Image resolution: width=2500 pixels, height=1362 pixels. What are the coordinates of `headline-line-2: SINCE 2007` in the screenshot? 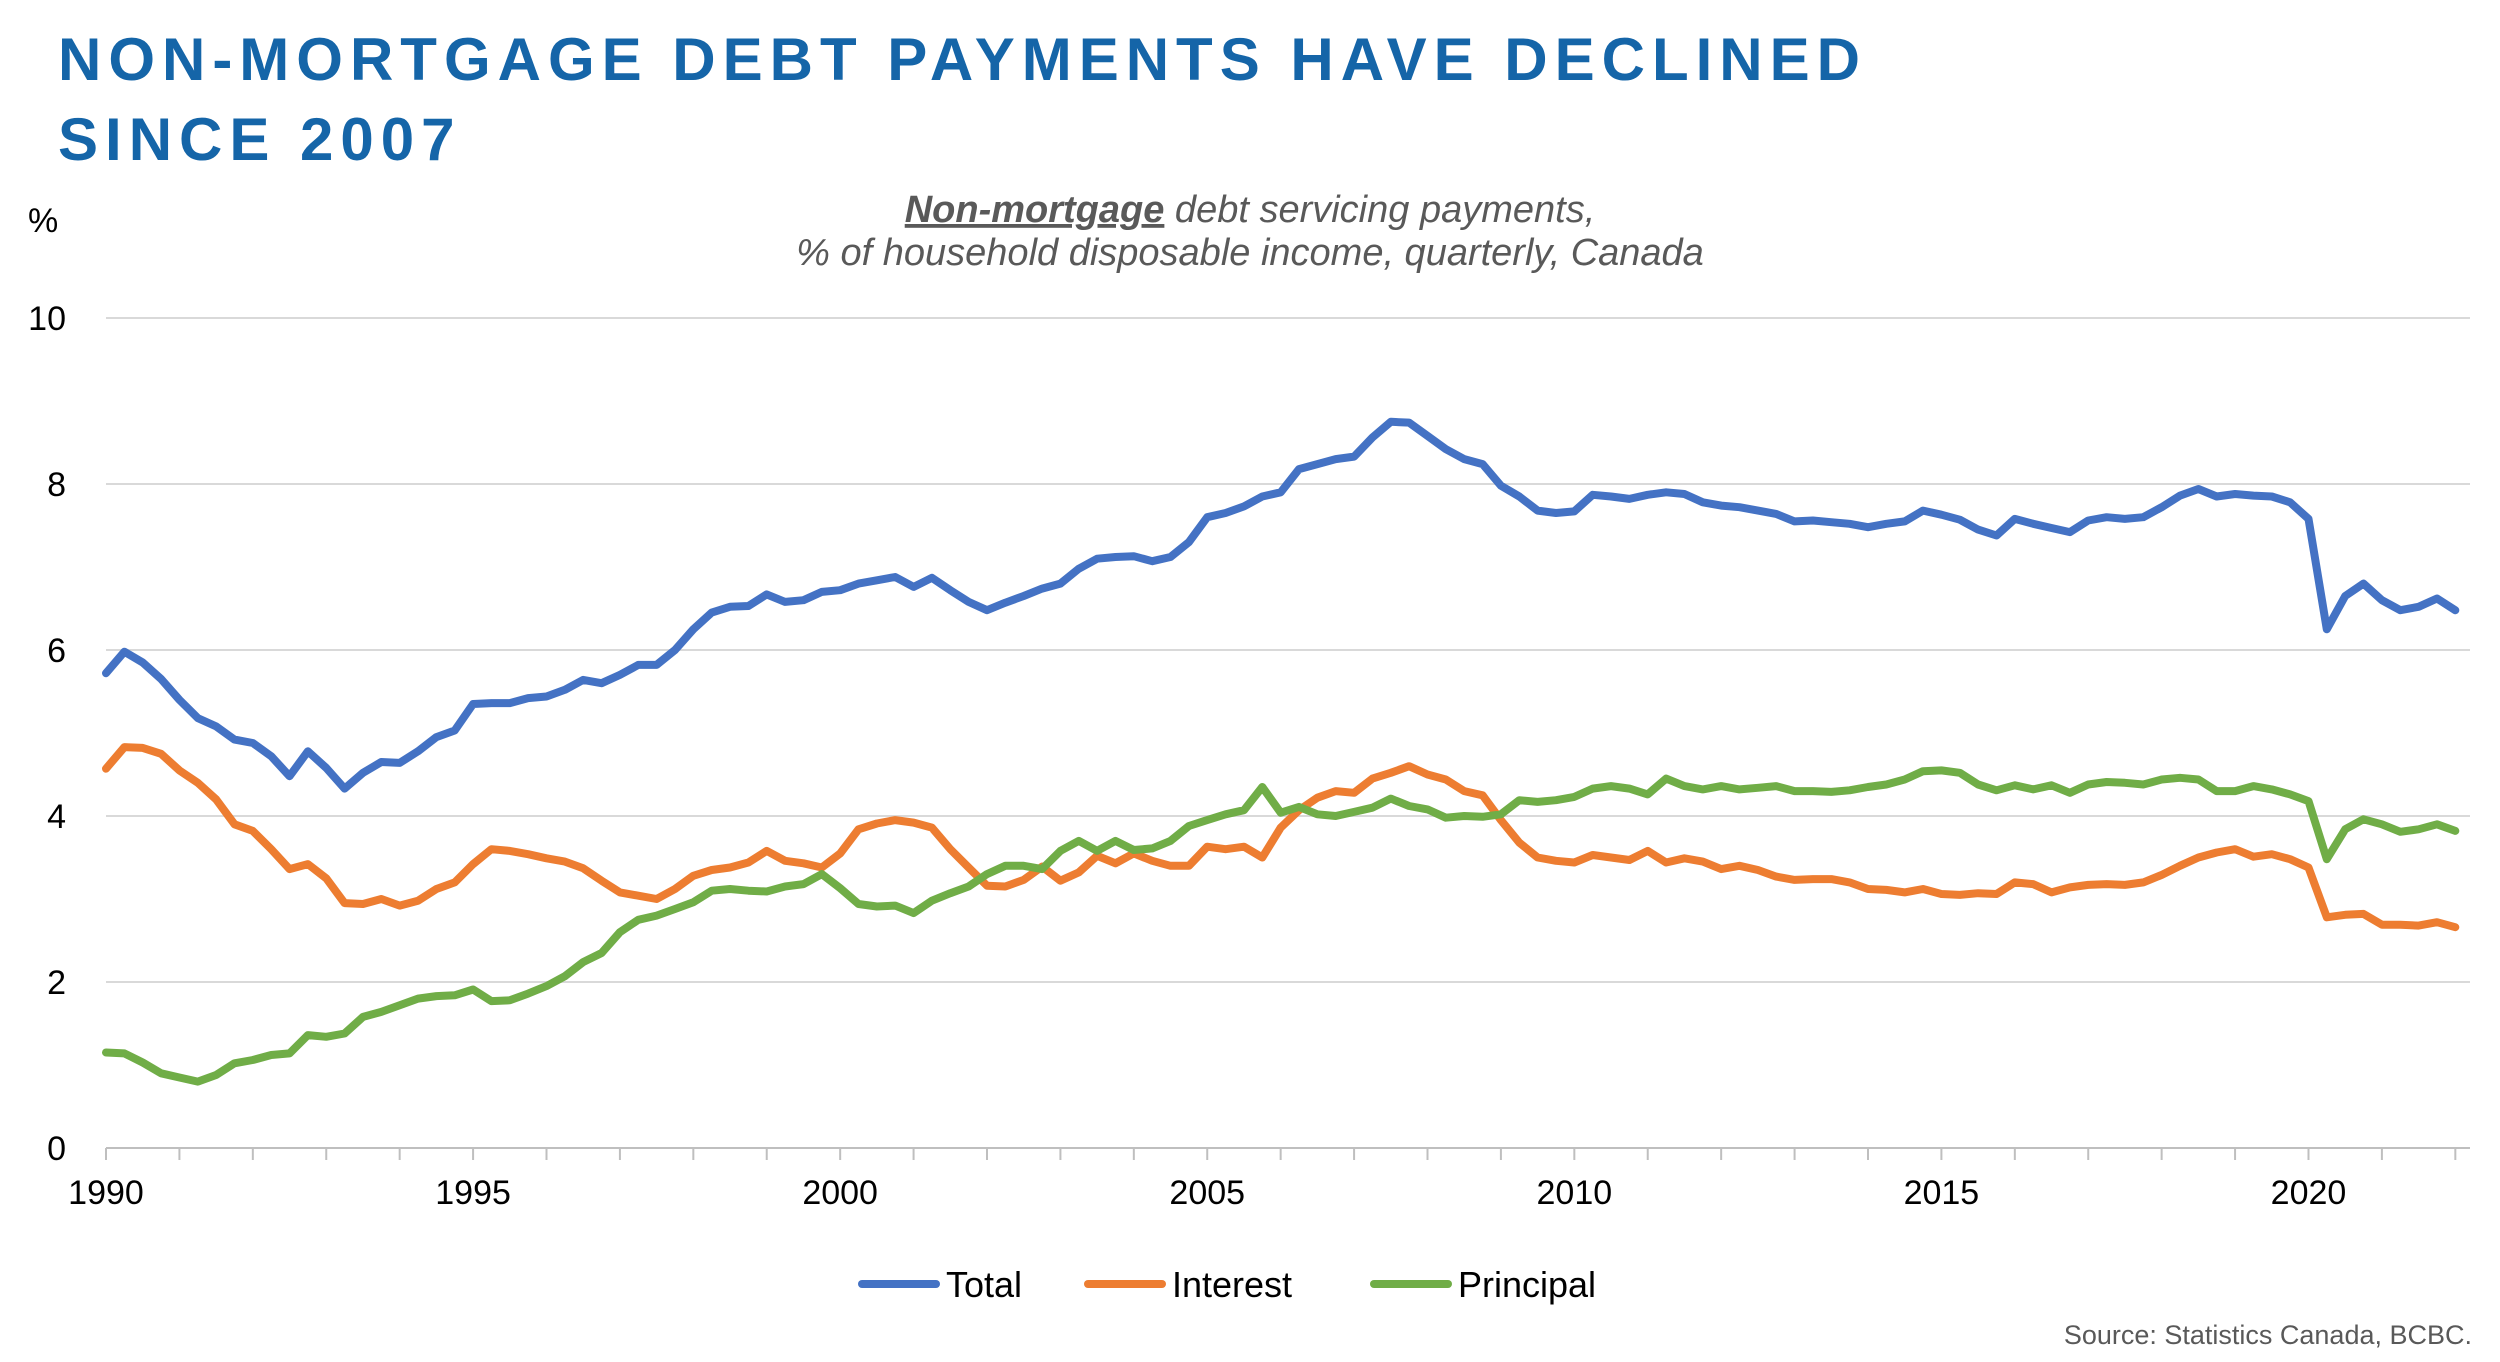 It's located at (260, 139).